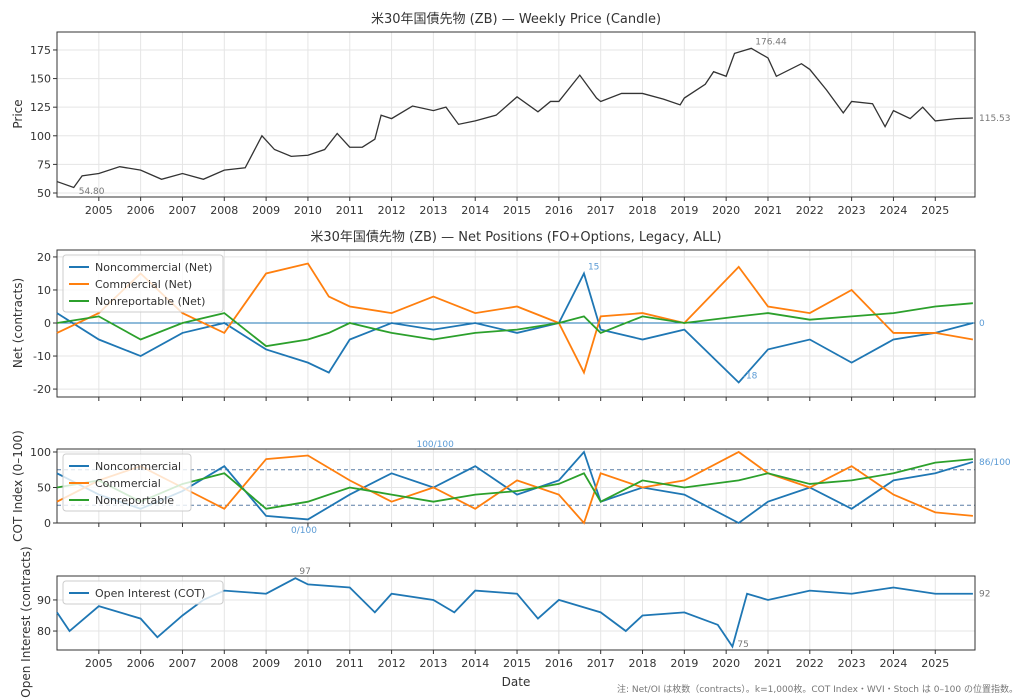 This screenshot has height=699, width=1024. Describe the element at coordinates (44, 290) in the screenshot. I see `y-tick-label: 10` at that location.